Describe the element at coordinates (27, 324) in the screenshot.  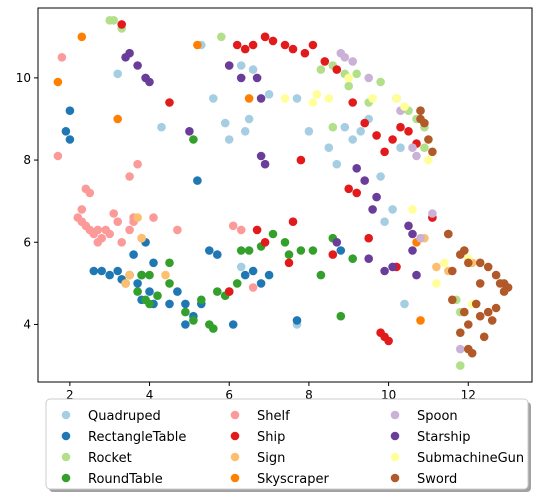
I see `y-tick-label: 4` at that location.